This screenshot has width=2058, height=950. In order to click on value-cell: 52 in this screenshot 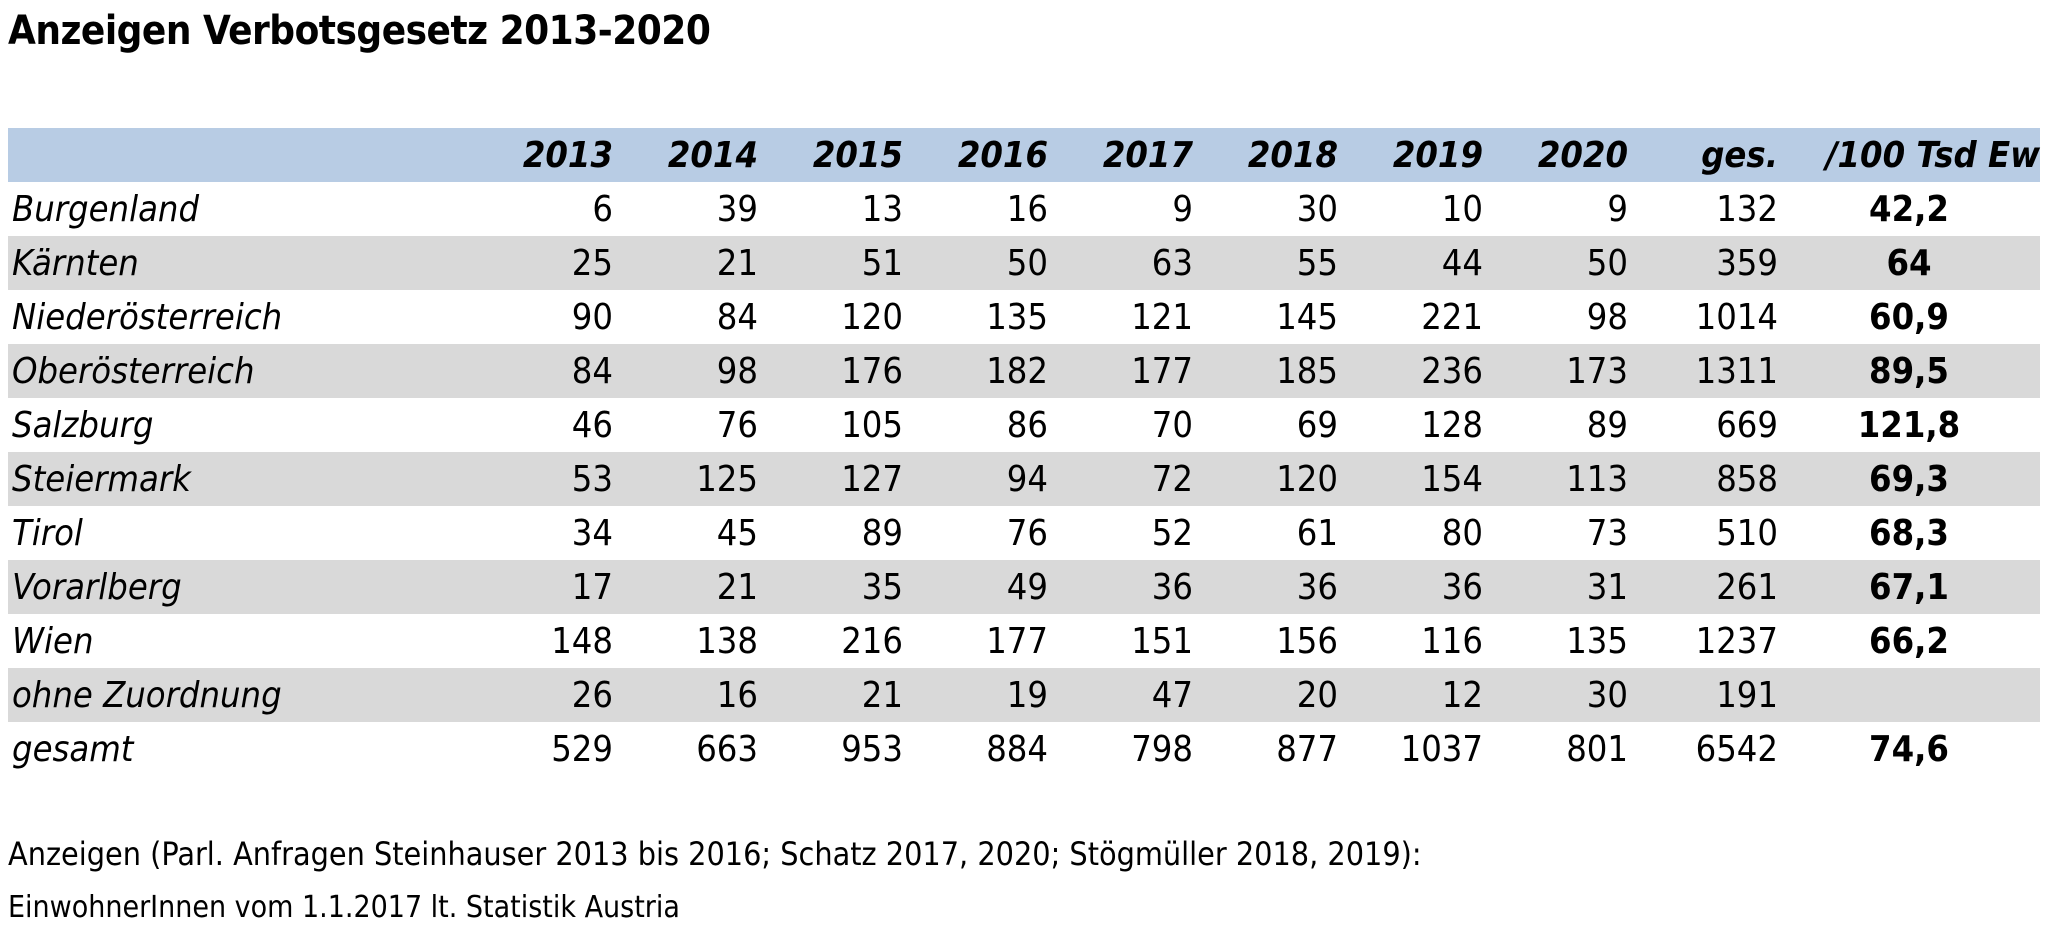, I will do `click(1172, 533)`.